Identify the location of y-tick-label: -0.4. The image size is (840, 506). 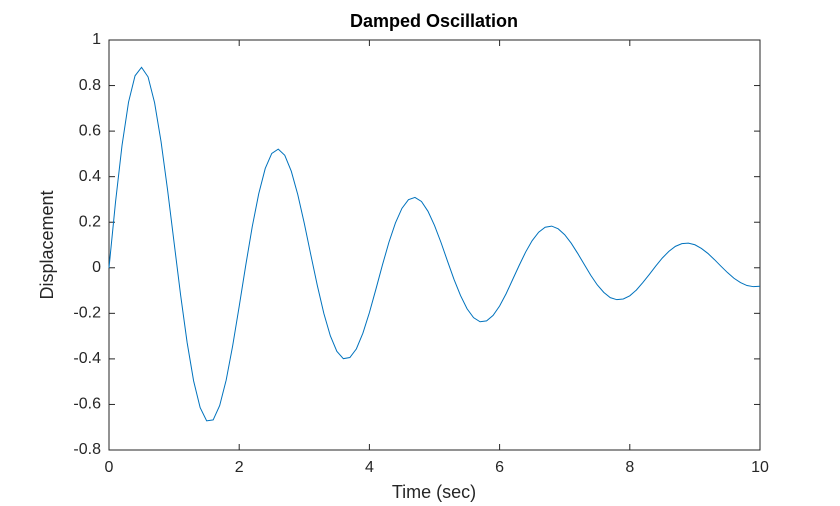
(87, 358).